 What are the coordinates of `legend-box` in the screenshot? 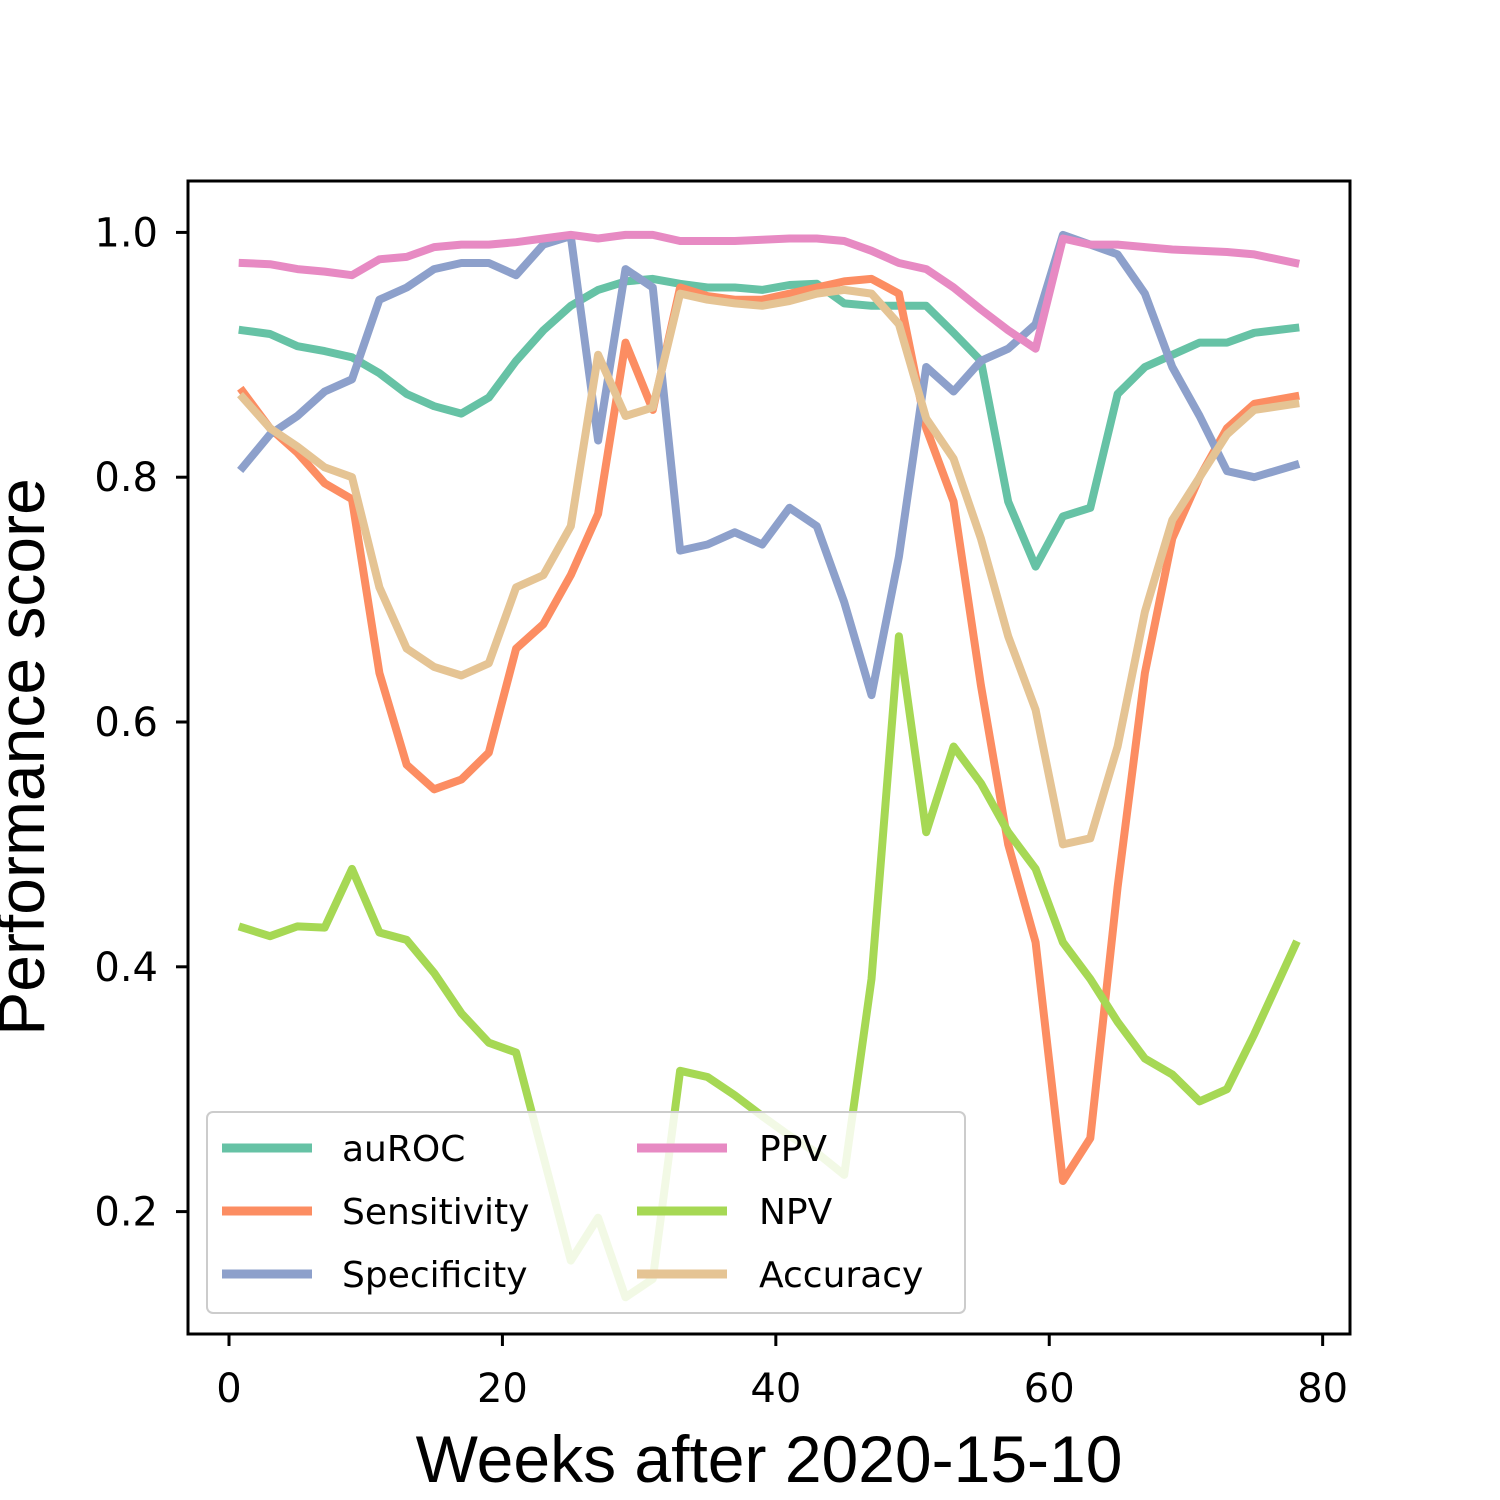 It's located at (586, 1212).